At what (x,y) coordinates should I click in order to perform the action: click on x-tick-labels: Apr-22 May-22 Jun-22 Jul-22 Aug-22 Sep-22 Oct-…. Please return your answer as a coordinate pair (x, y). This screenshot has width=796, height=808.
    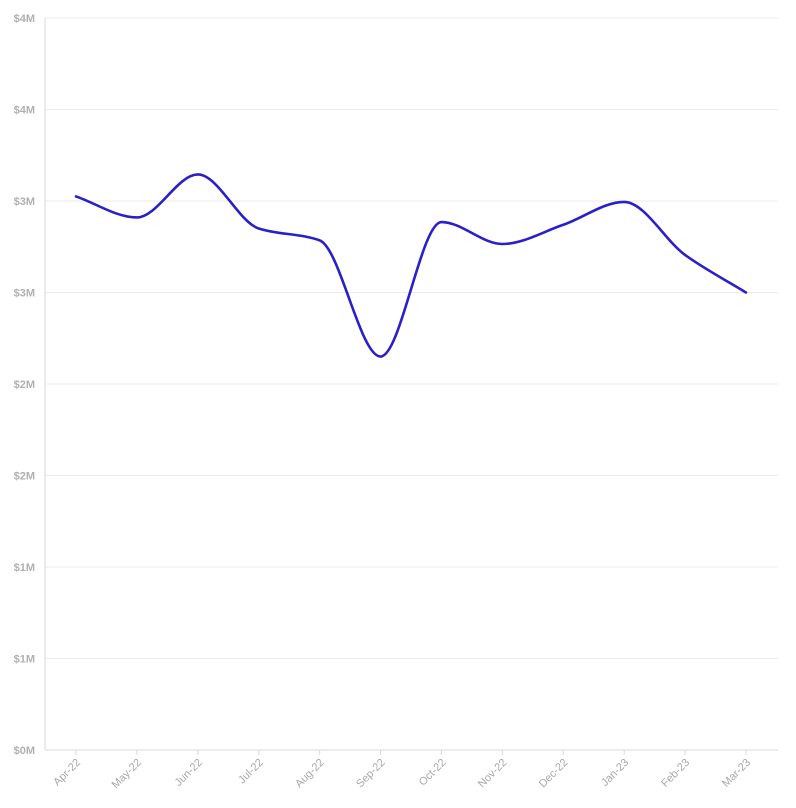
    Looking at the image, I should click on (402, 770).